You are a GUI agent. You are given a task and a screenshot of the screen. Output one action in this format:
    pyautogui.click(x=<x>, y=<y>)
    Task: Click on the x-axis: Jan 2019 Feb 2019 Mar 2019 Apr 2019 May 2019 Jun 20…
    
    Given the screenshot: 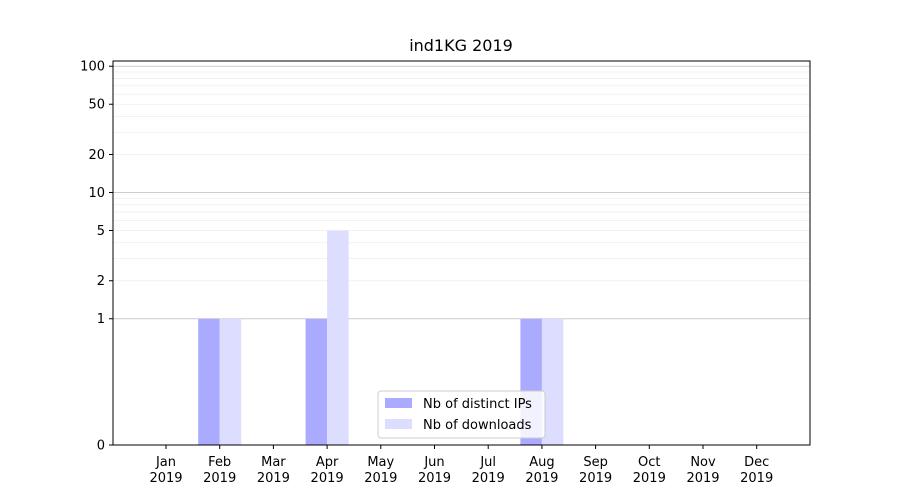 What is the action you would take?
    pyautogui.click(x=461, y=465)
    